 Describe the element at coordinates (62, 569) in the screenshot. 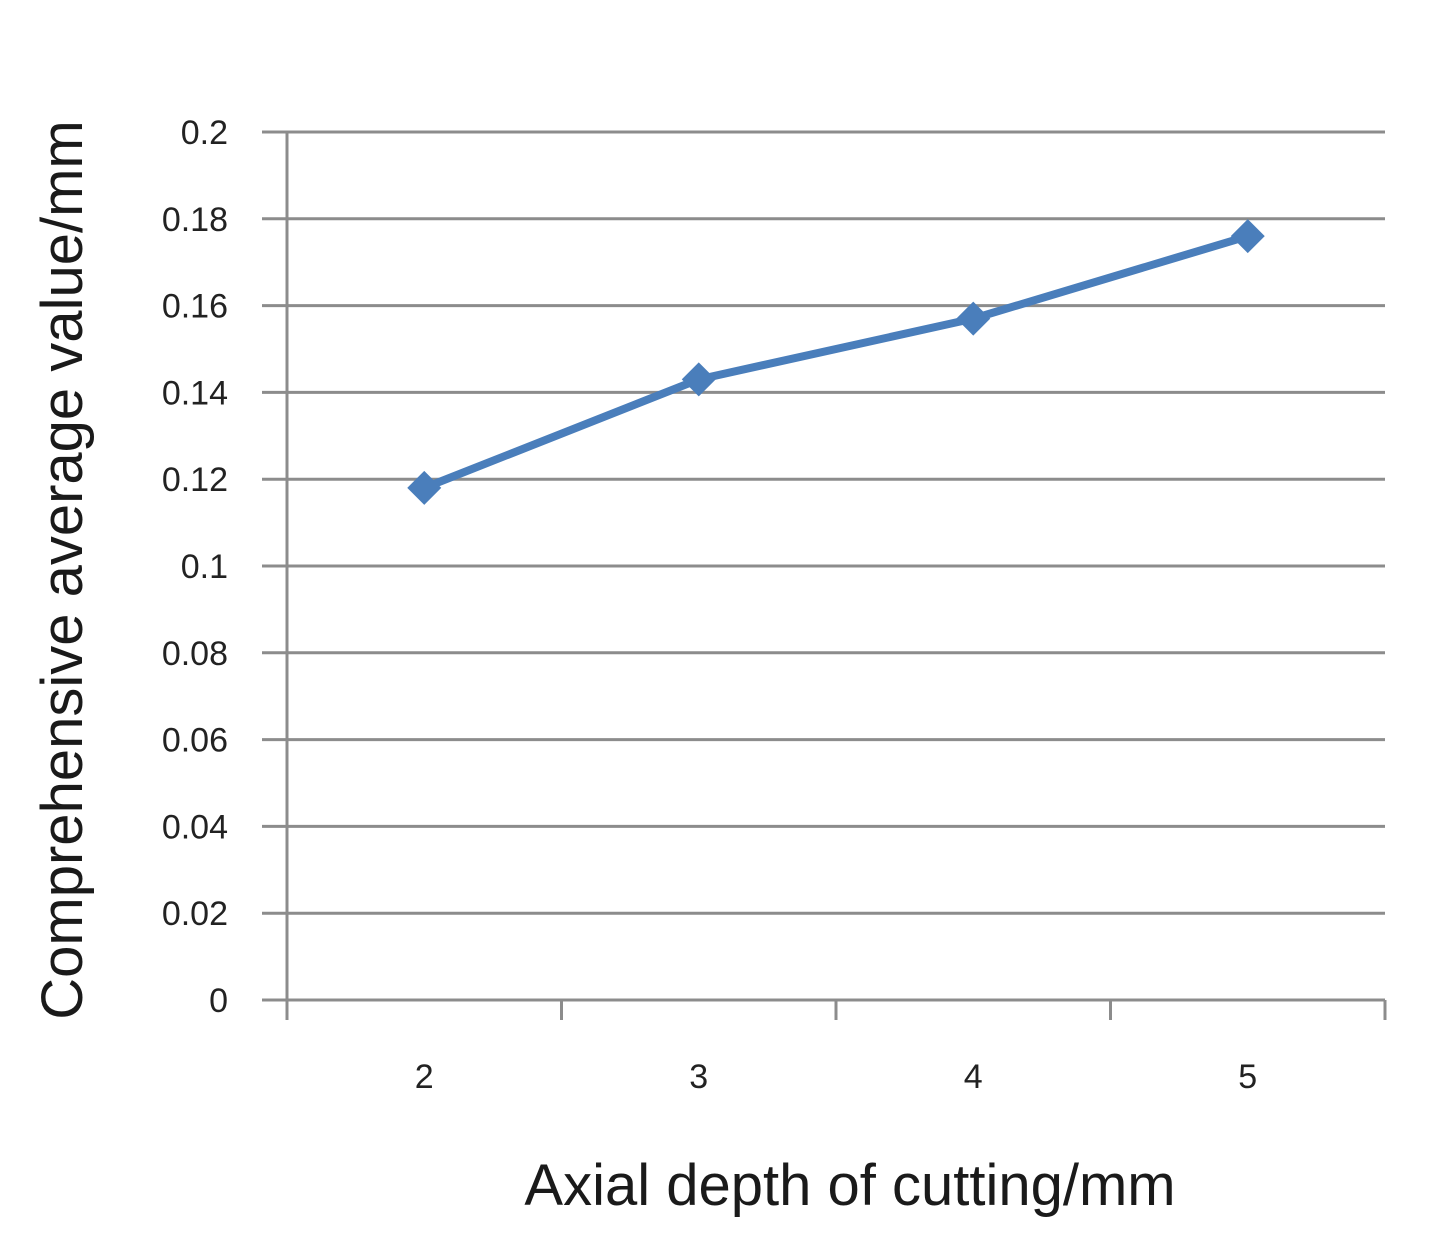

I see `y-axis-title: Comprehensive average value/mm` at that location.